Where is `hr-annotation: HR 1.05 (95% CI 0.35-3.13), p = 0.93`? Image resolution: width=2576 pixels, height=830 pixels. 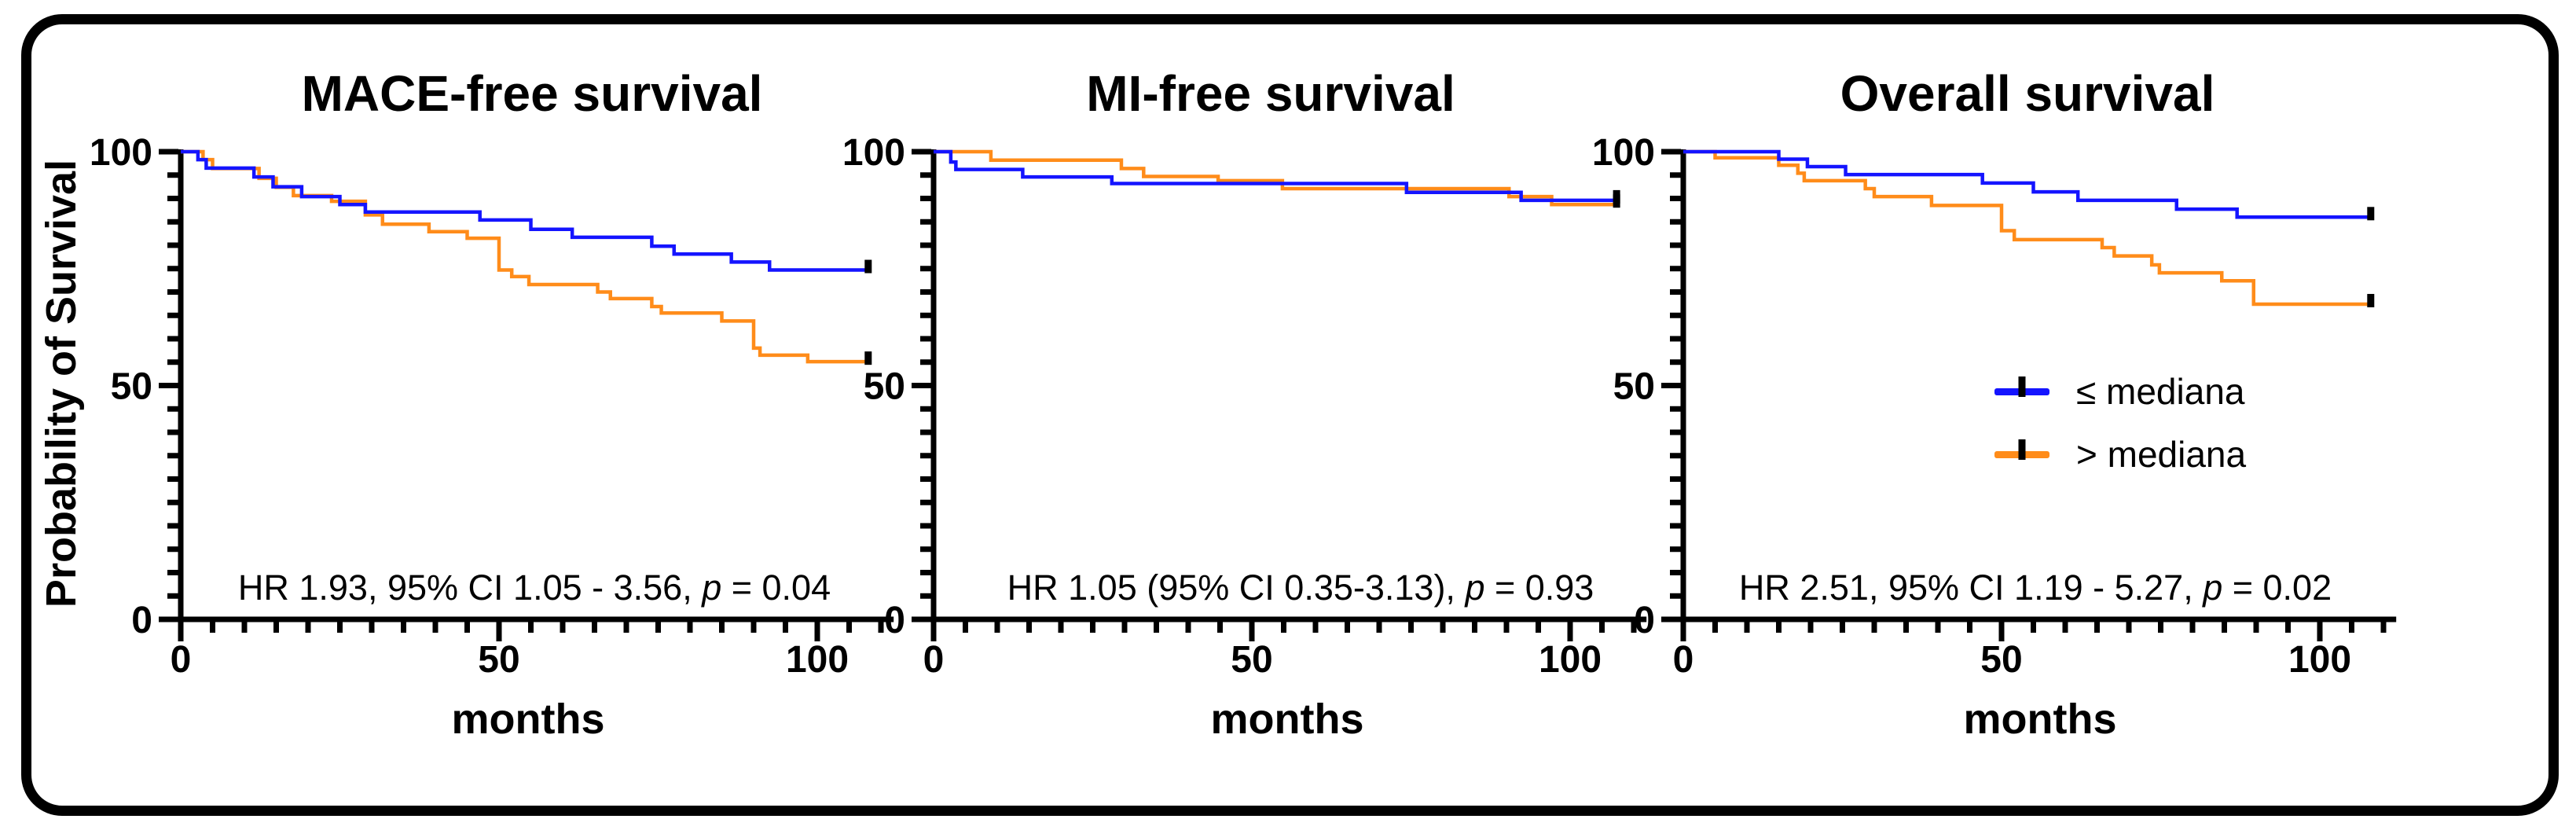 hr-annotation: HR 1.05 (95% CI 0.35-3.13), p = 0.93 is located at coordinates (1300, 587).